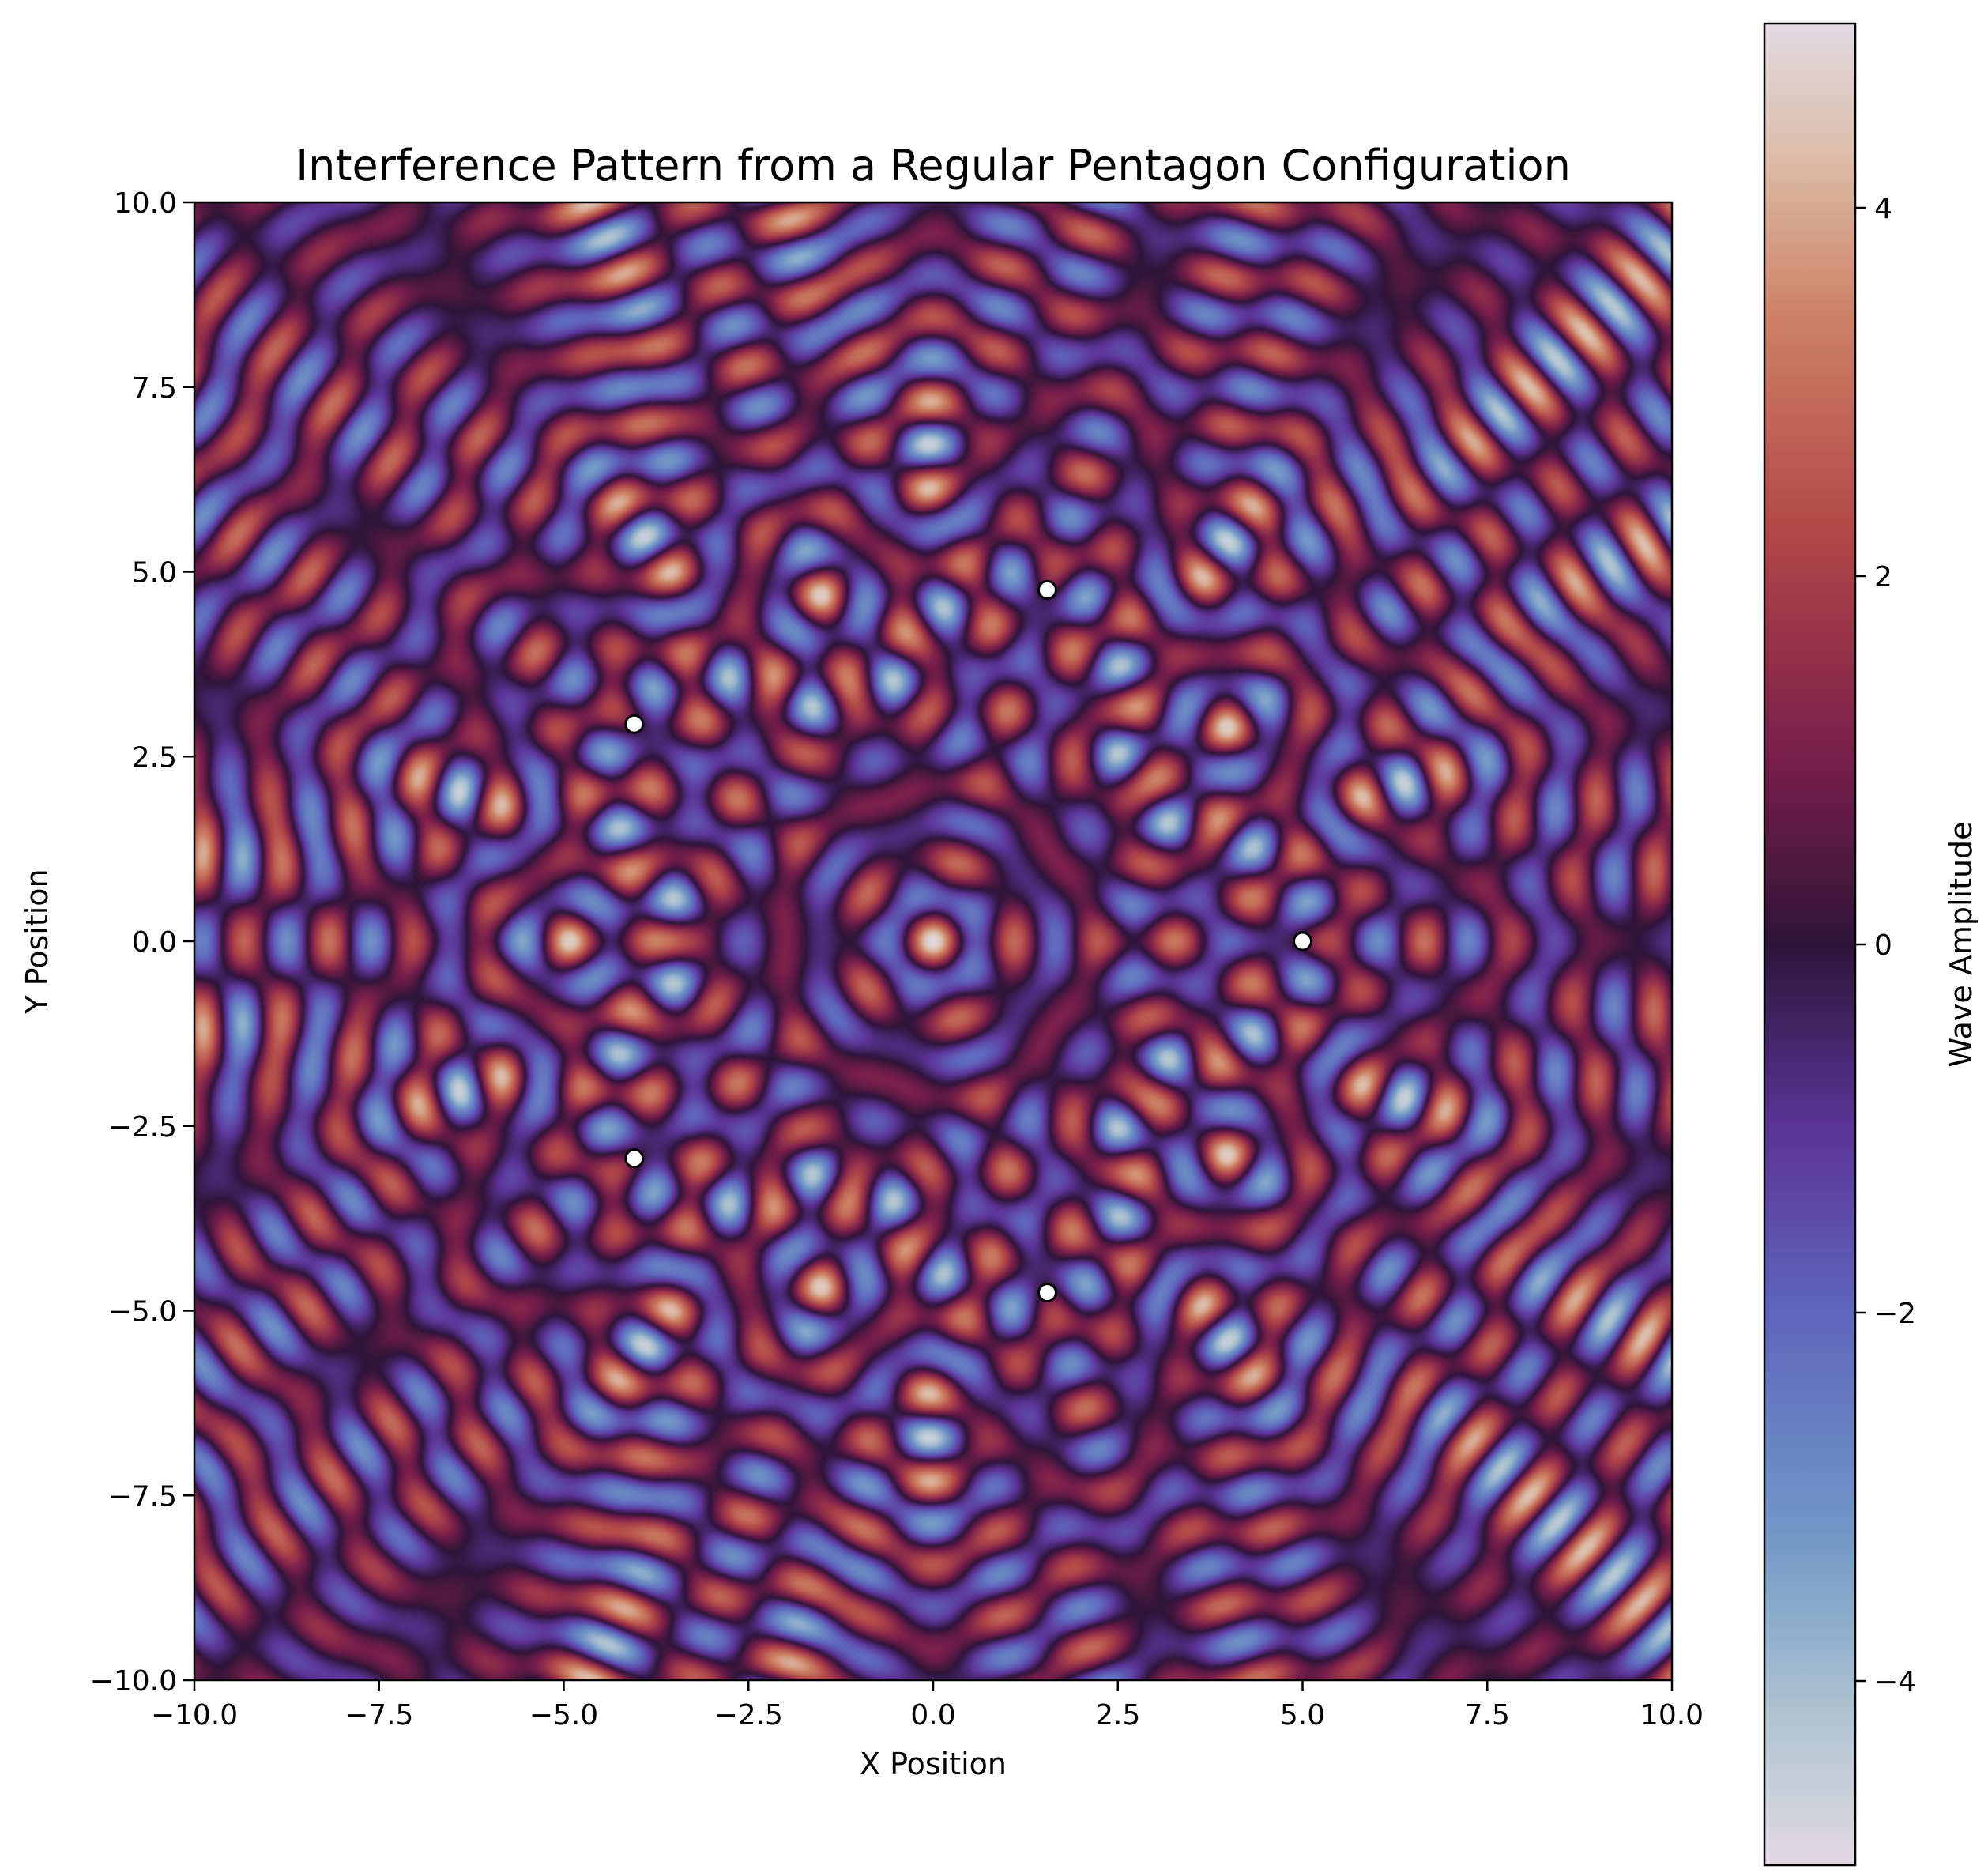 This screenshot has width=1988, height=1873. Describe the element at coordinates (133, 1681) in the screenshot. I see `y-tick-label: −10.0` at that location.